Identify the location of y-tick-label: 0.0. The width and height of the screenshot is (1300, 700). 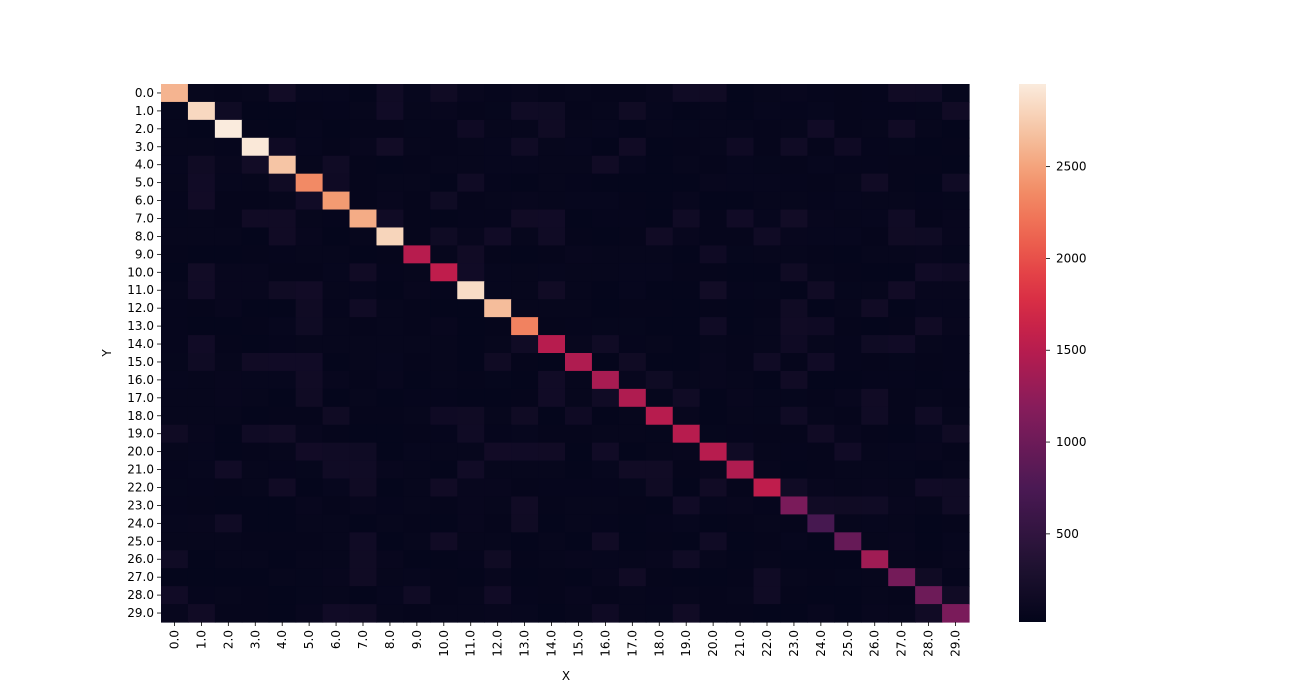
(144, 93).